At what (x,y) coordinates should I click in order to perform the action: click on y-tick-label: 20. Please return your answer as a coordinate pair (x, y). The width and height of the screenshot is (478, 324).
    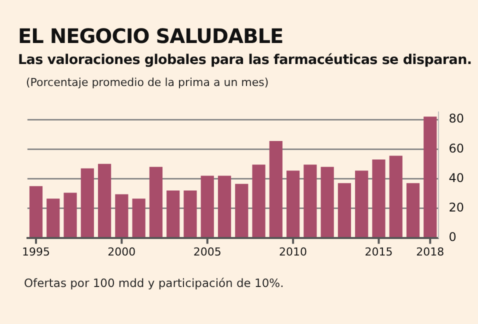
    Looking at the image, I should click on (456, 207).